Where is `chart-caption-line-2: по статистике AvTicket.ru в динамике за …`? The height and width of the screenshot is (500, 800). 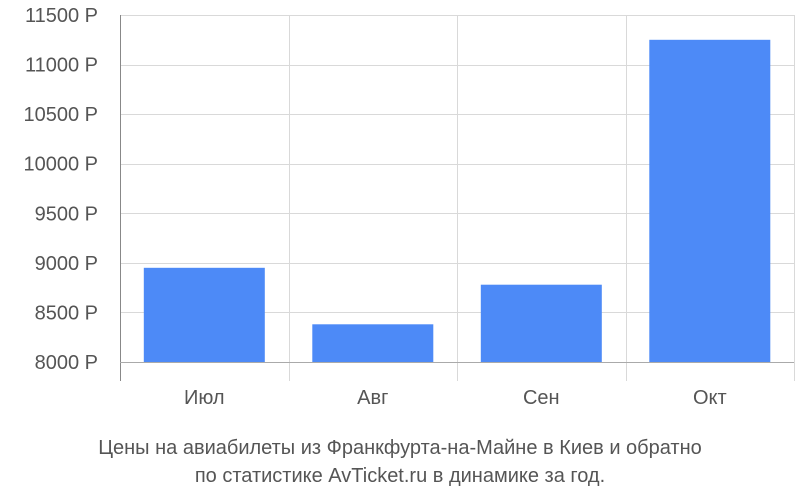
chart-caption-line-2: по статистике AvTicket.ru в динамике за … is located at coordinates (400, 476).